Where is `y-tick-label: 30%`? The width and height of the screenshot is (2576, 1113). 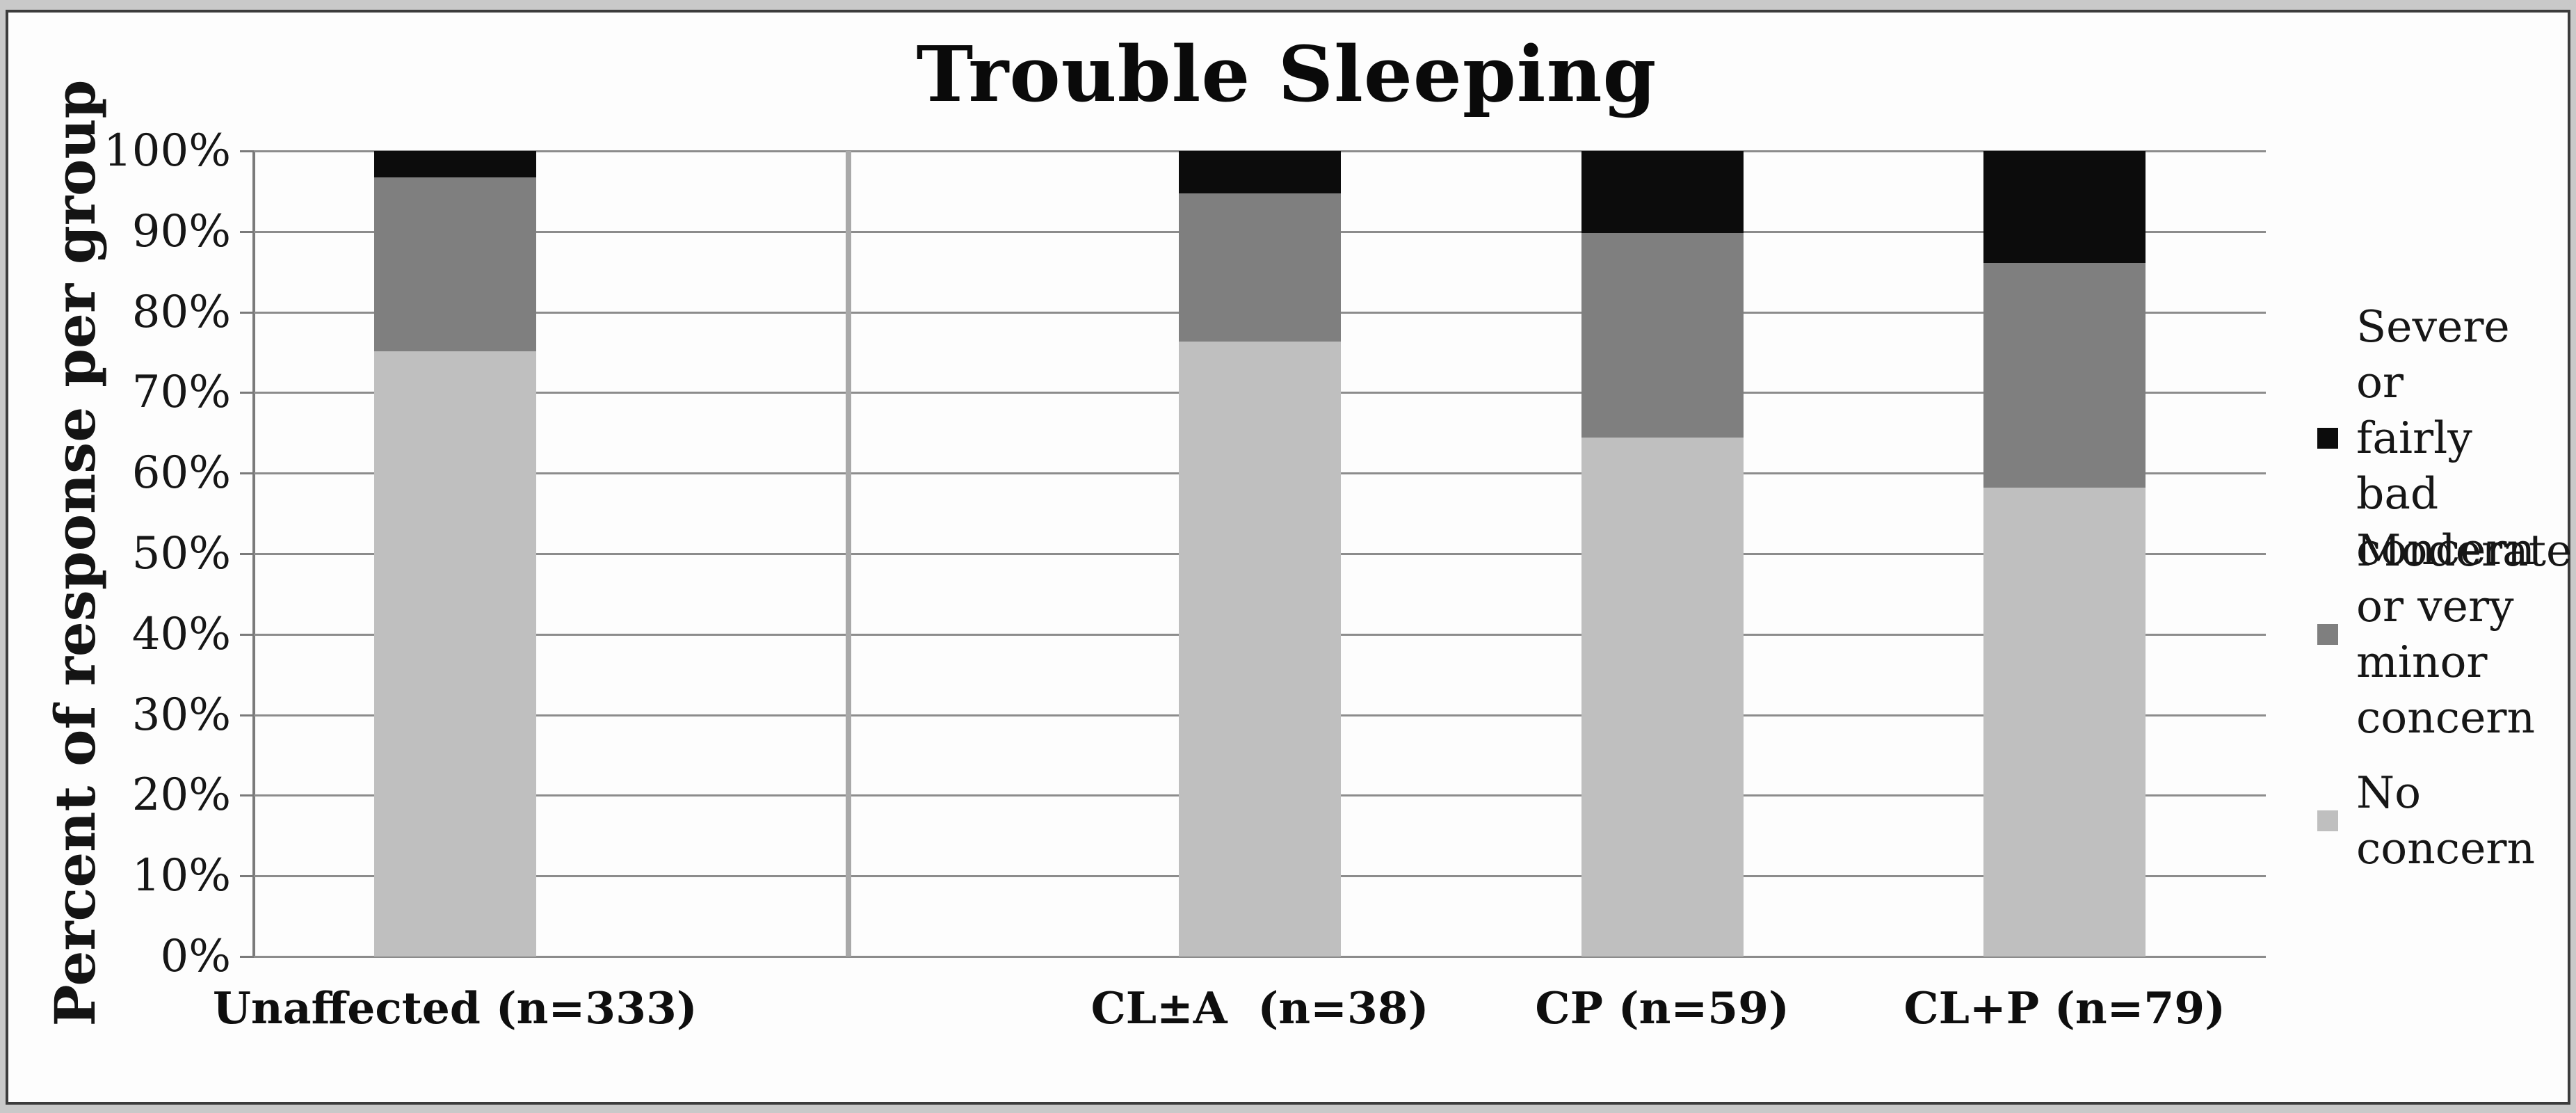
y-tick-label: 30% is located at coordinates (181, 715).